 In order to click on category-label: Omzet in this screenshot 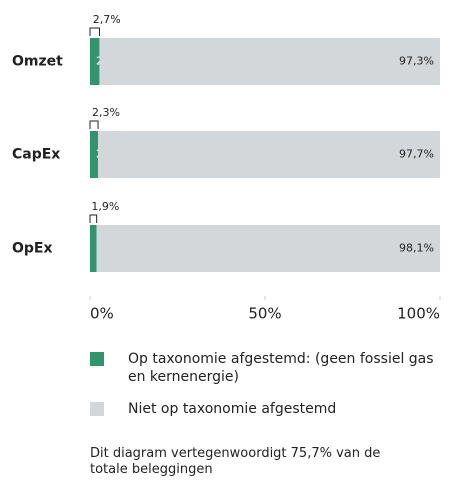, I will do `click(37, 62)`.